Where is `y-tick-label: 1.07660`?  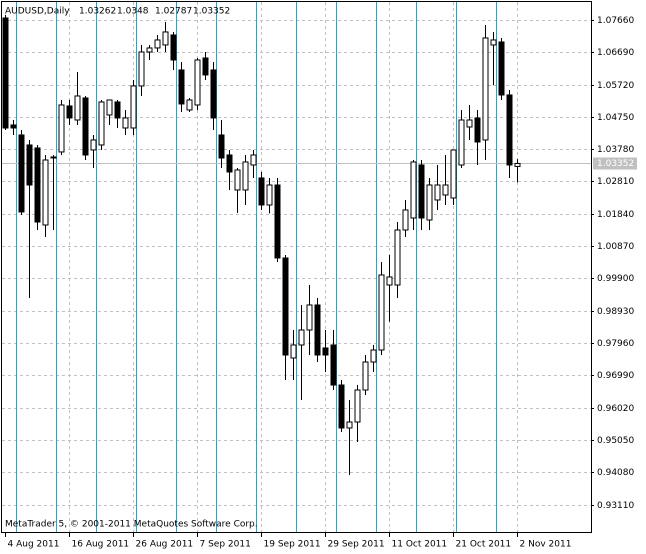 y-tick-label: 1.07660 is located at coordinates (615, 21).